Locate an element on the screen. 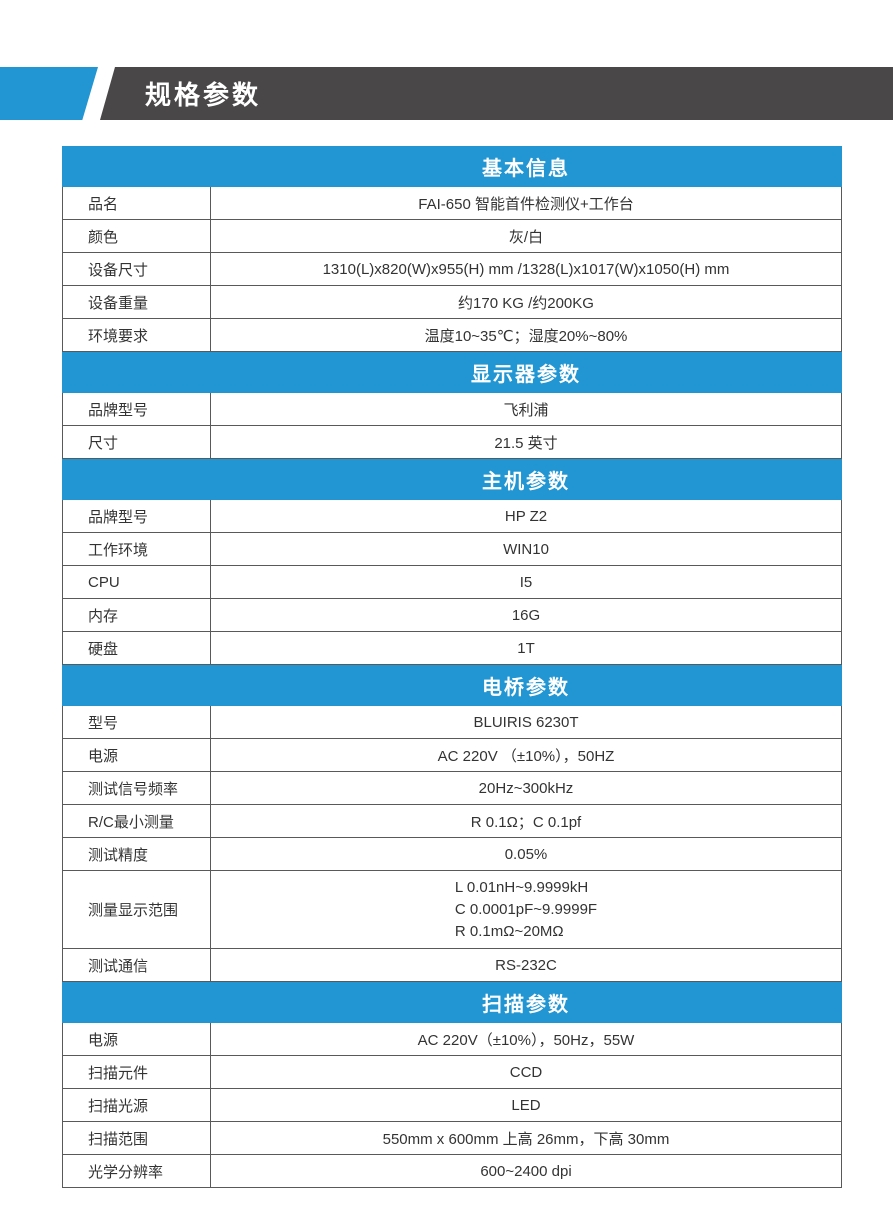  spec-value-line: C 0.0001pF~9.9999F is located at coordinates (526, 909).